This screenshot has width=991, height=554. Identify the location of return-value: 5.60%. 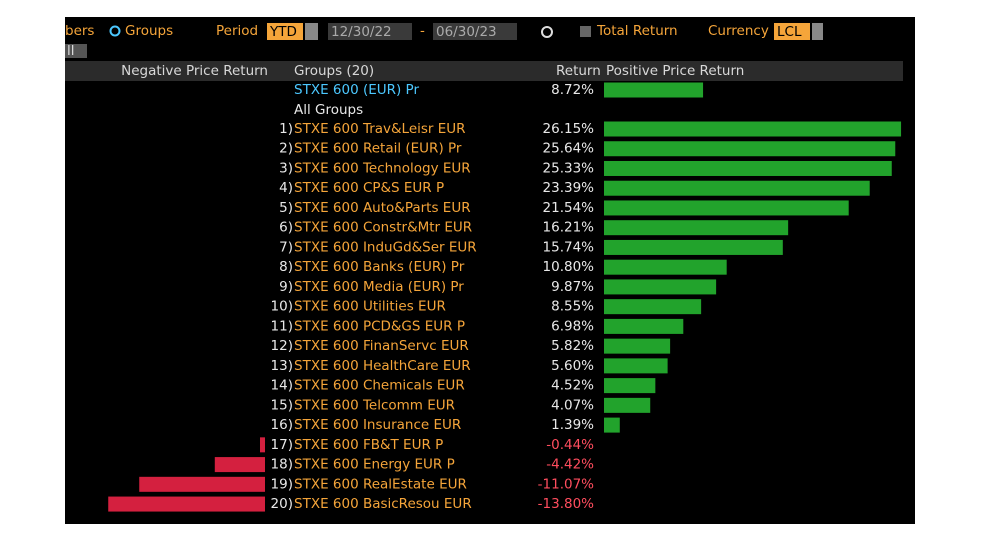
(572, 366).